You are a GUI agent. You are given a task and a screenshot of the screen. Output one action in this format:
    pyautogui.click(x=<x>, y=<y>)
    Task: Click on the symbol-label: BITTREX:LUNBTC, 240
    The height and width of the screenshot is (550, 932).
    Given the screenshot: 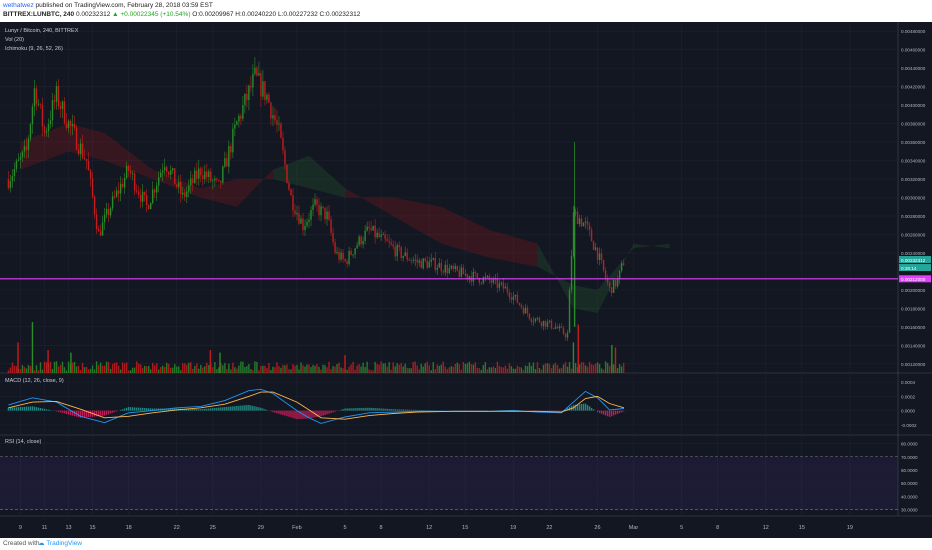 What is the action you would take?
    pyautogui.click(x=39, y=14)
    